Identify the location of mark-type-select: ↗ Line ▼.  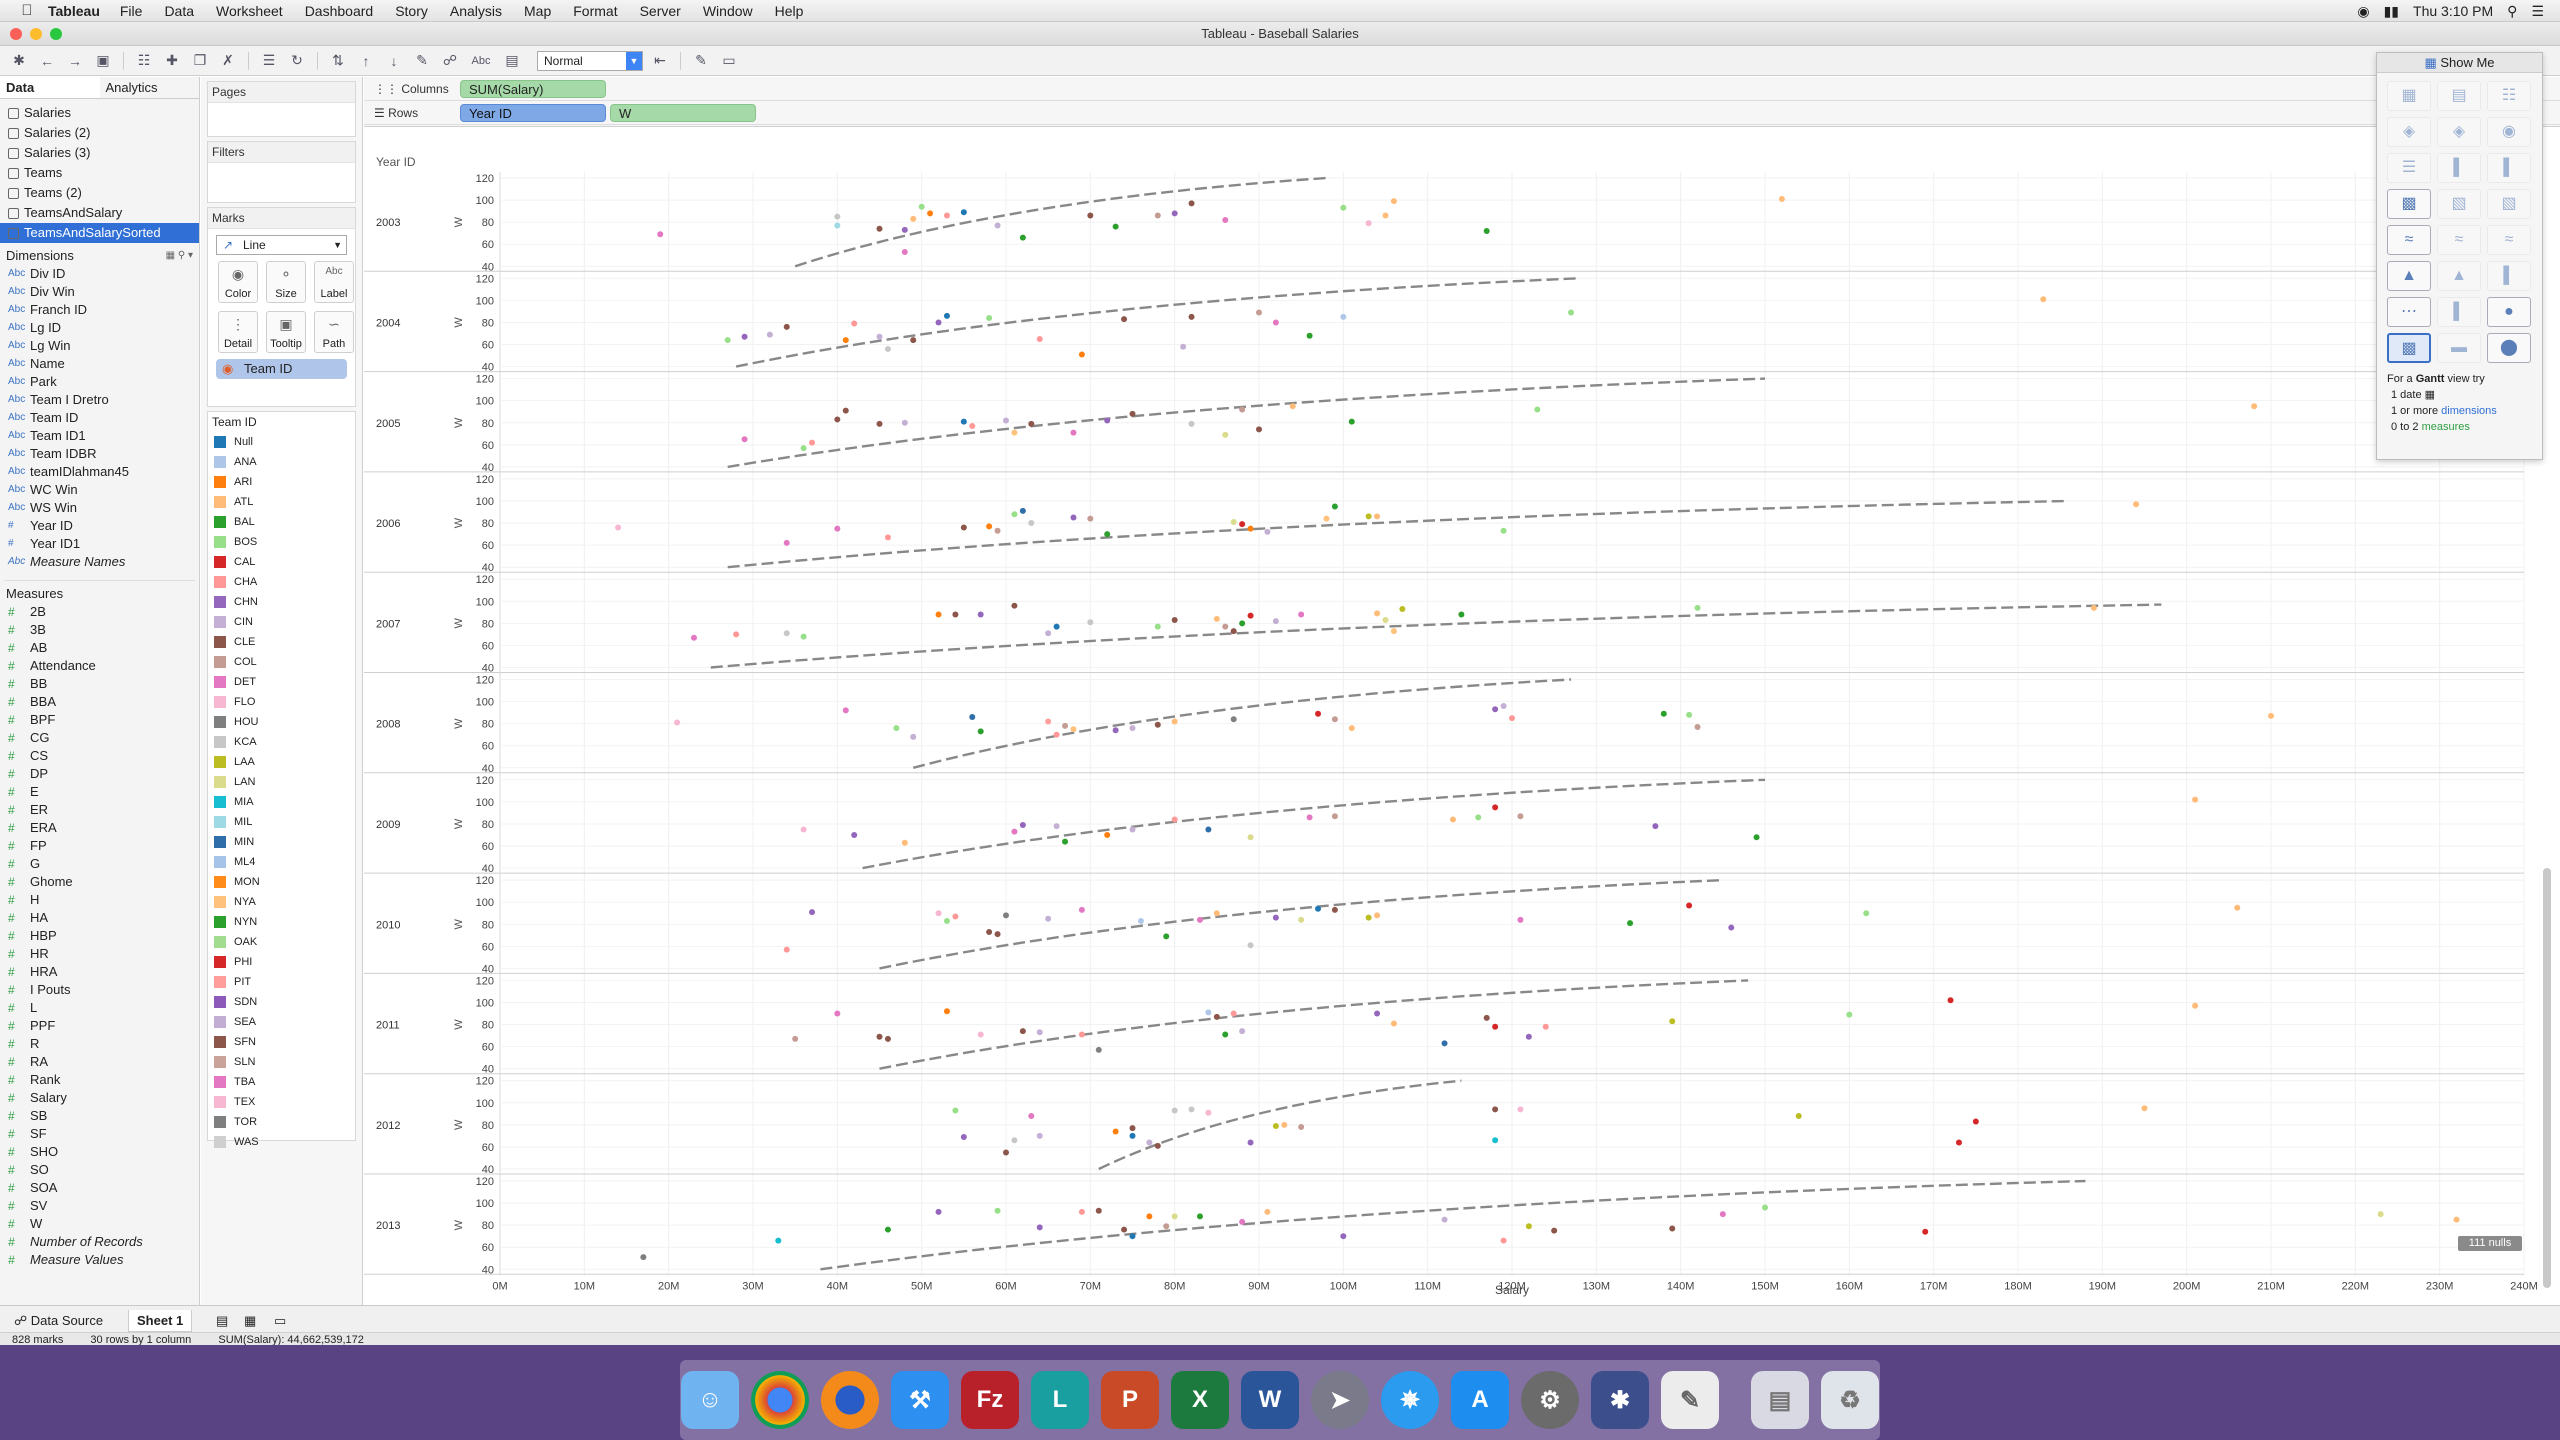
(281, 245).